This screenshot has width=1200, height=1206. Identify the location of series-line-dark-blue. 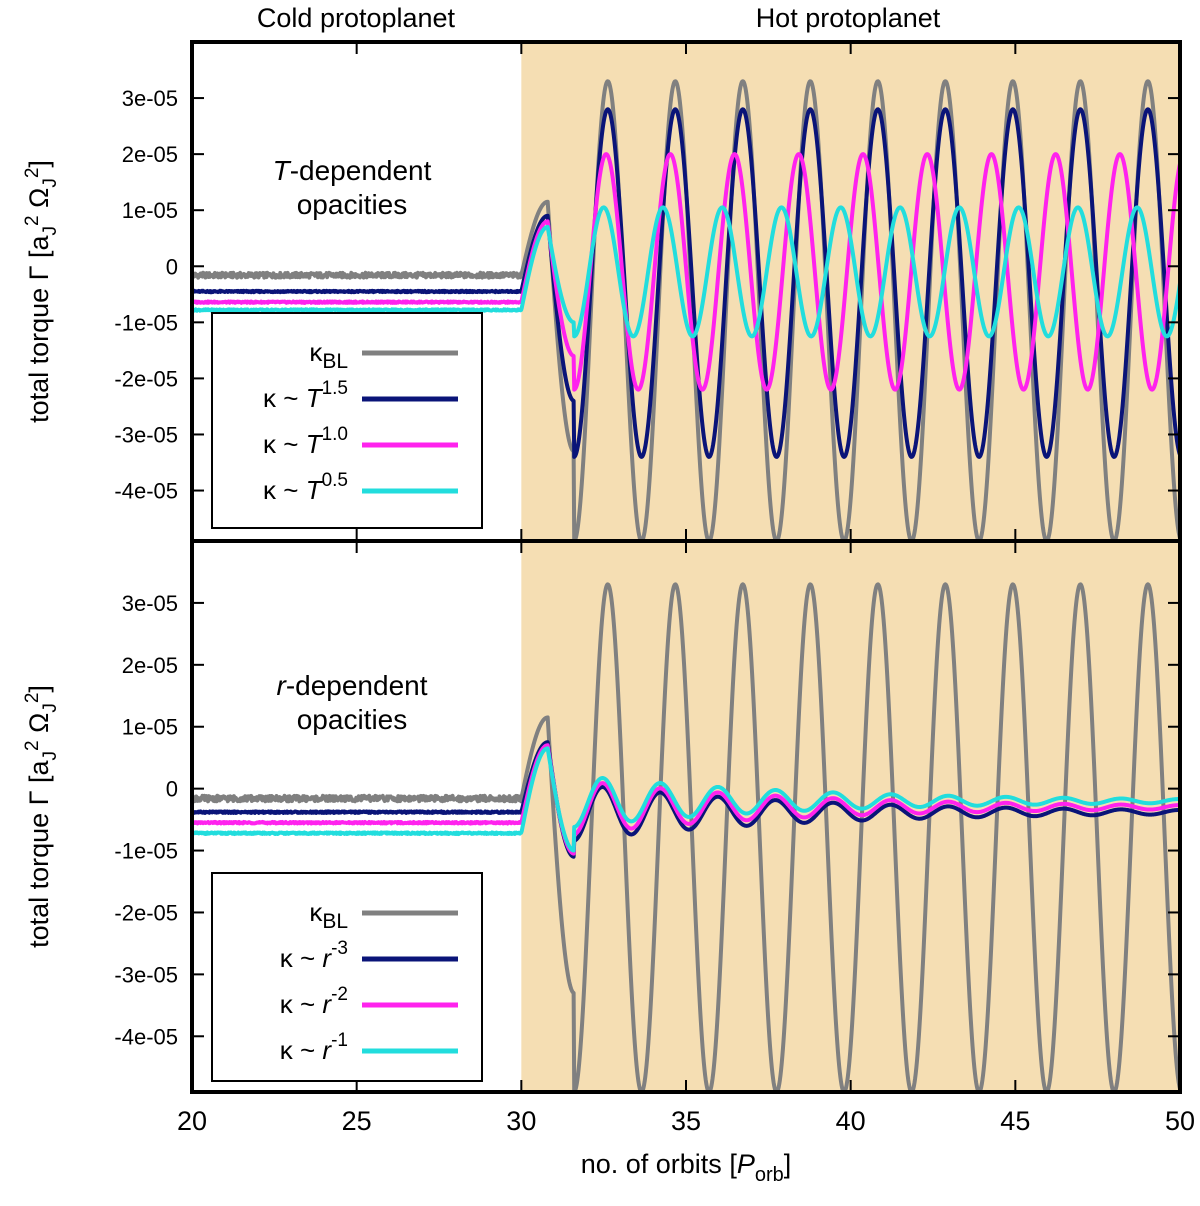
(686, 799).